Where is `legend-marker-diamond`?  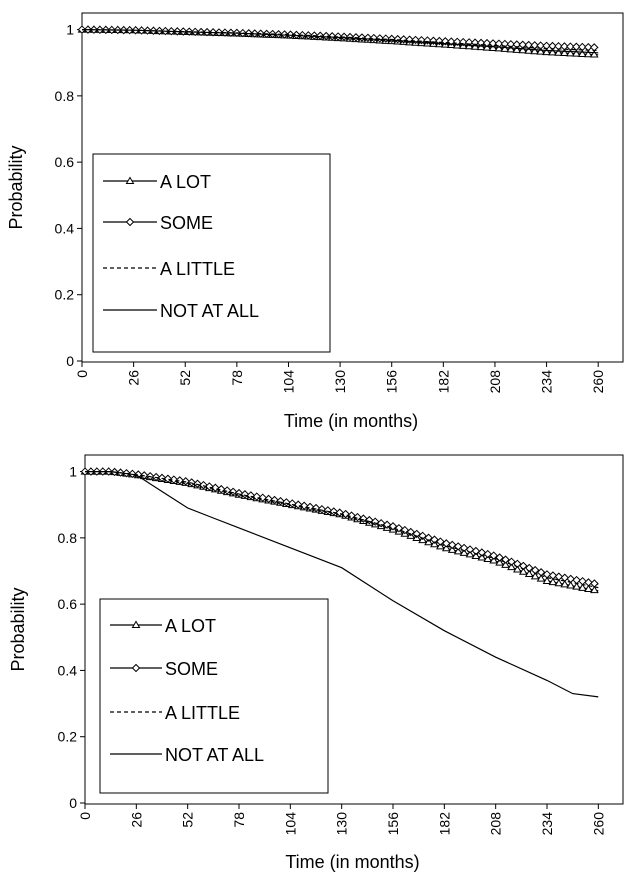 legend-marker-diamond is located at coordinates (136, 668).